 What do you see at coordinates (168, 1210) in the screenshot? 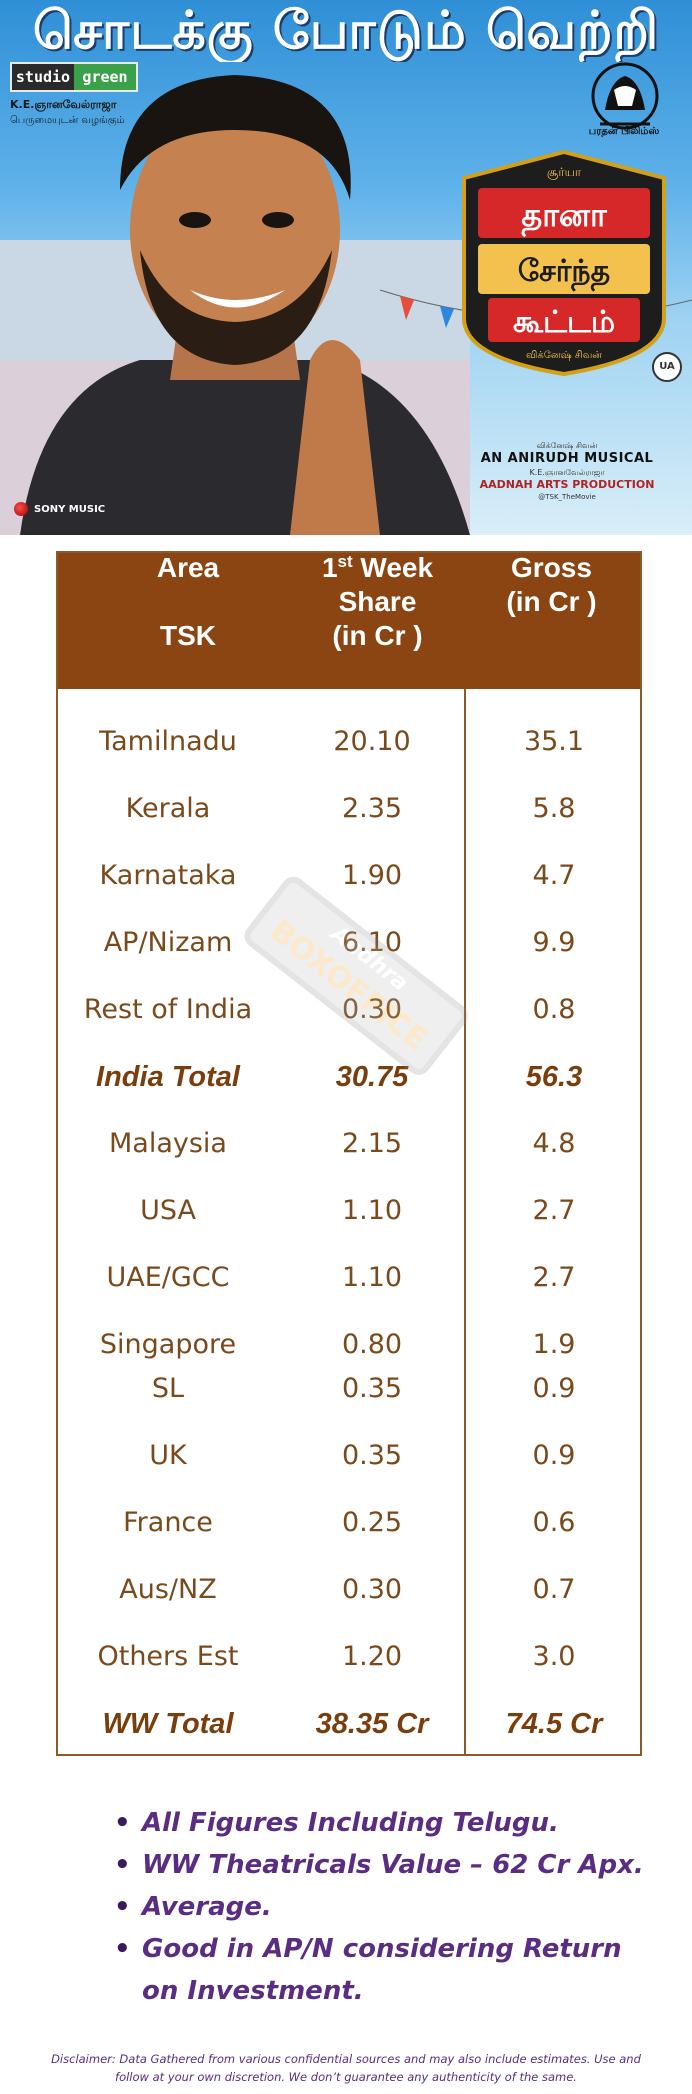
I see `area-cell: USA` at bounding box center [168, 1210].